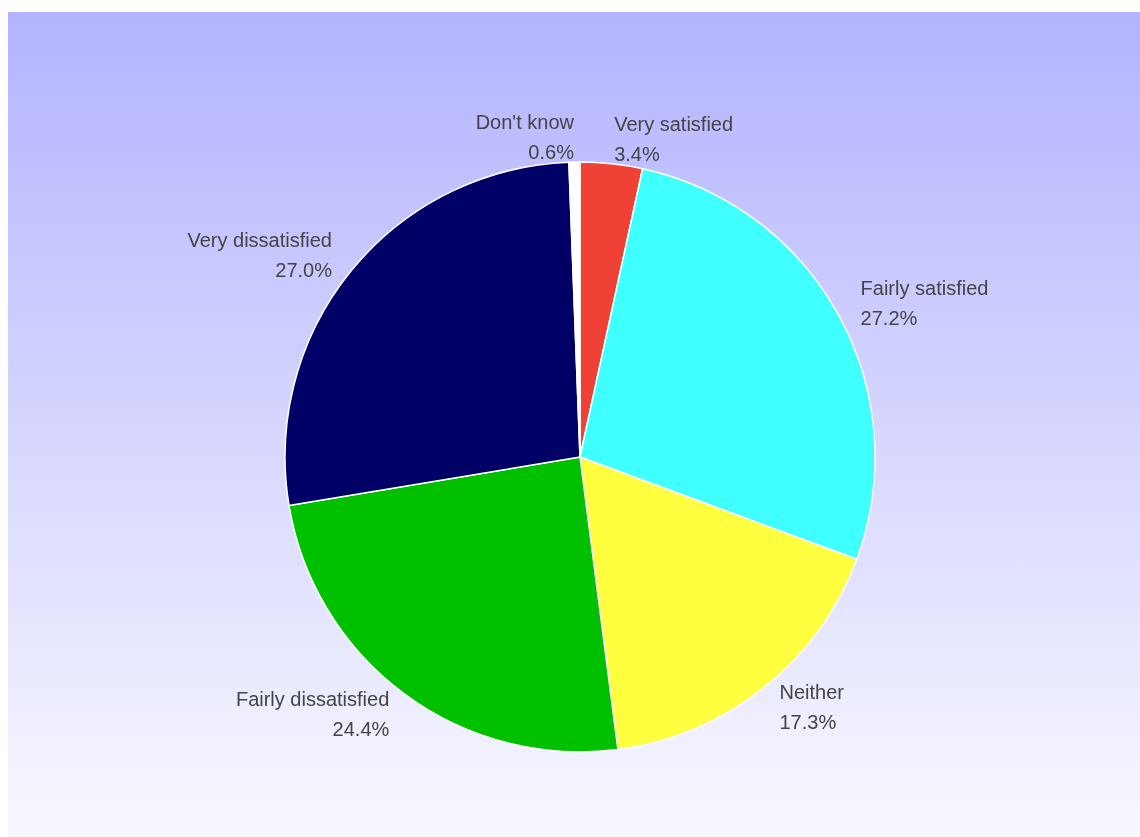 This screenshot has width=1140, height=837. I want to click on slice-label: Don't know, so click(525, 122).